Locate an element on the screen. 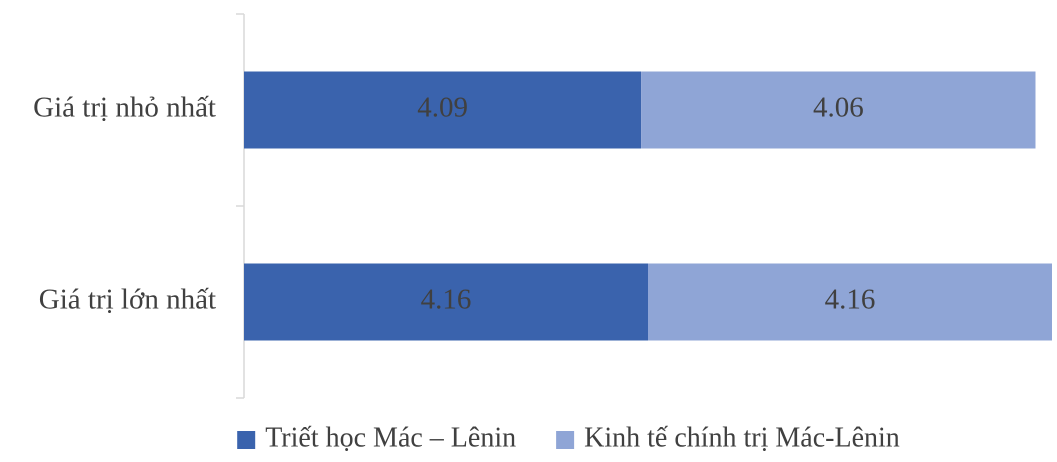 The width and height of the screenshot is (1057, 462). data-label: 4.09 is located at coordinates (442, 108).